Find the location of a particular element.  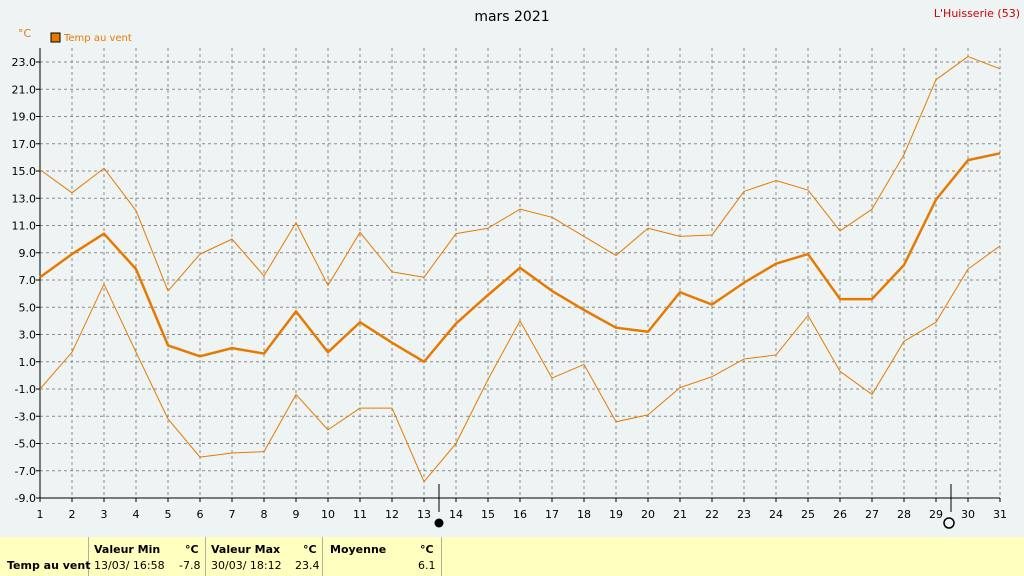

max-header: Valeur Max is located at coordinates (246, 549).